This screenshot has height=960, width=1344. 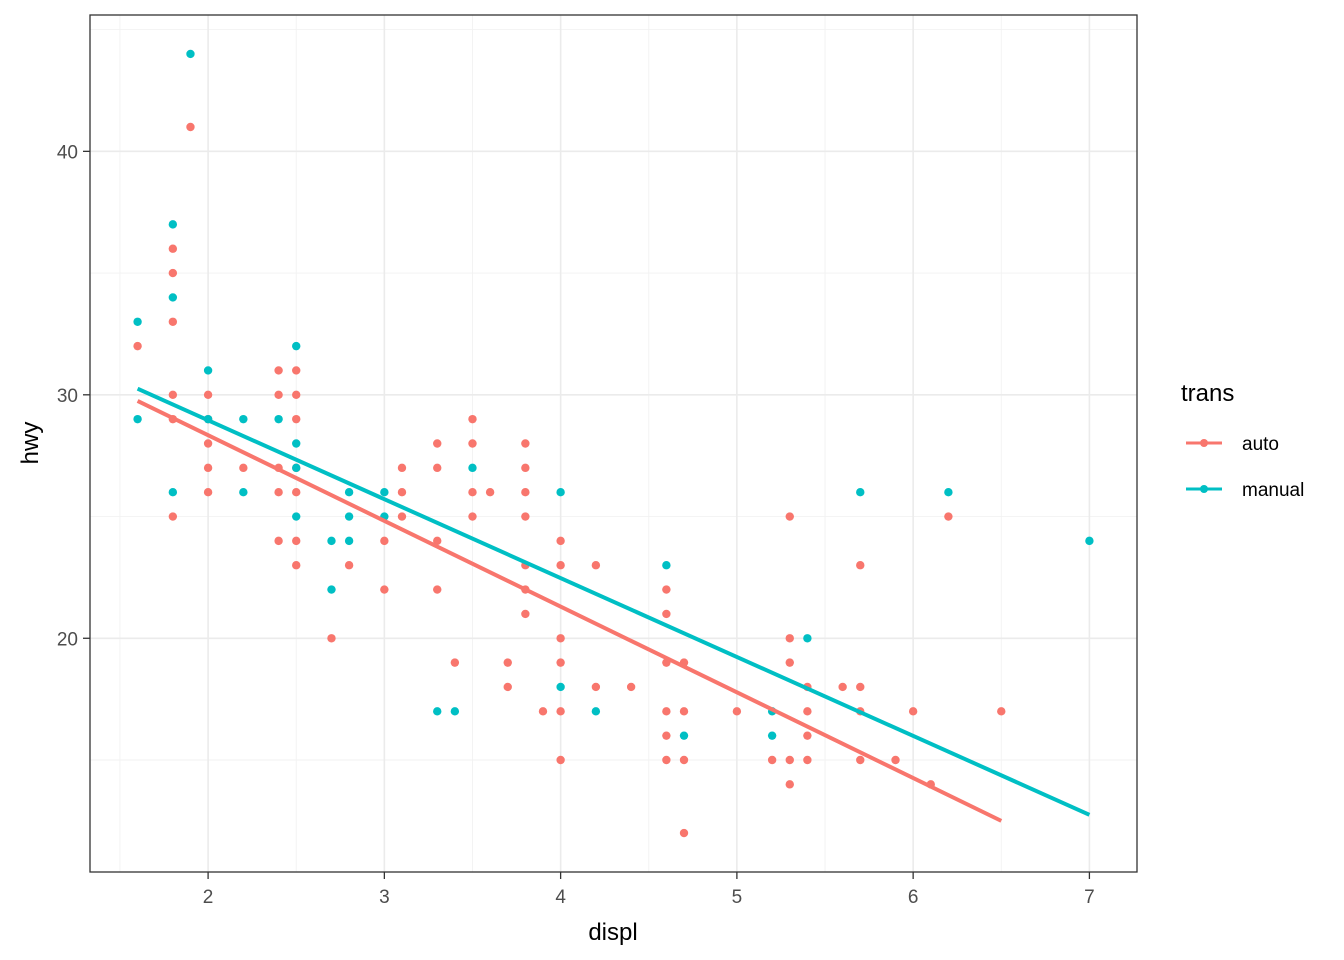 I want to click on legend-label-auto: auto, so click(x=1260, y=444).